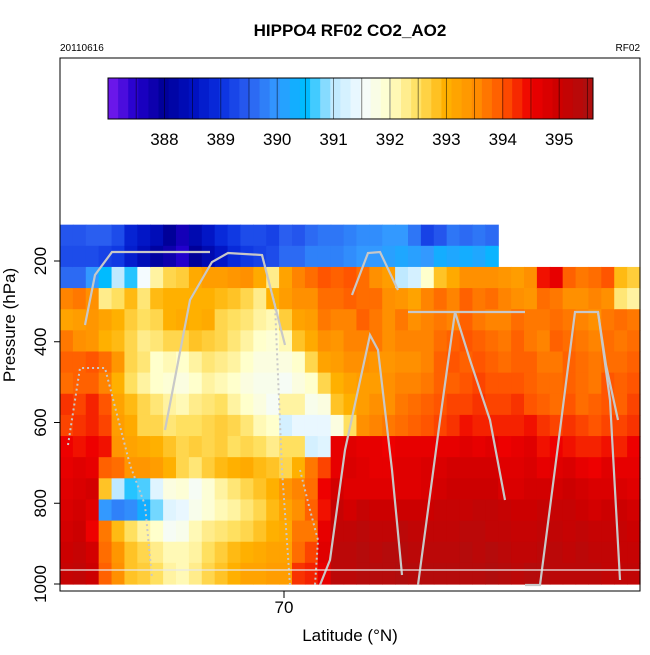 The height and width of the screenshot is (655, 650). What do you see at coordinates (277, 139) in the screenshot?
I see `colorbar-tick-label: 390` at bounding box center [277, 139].